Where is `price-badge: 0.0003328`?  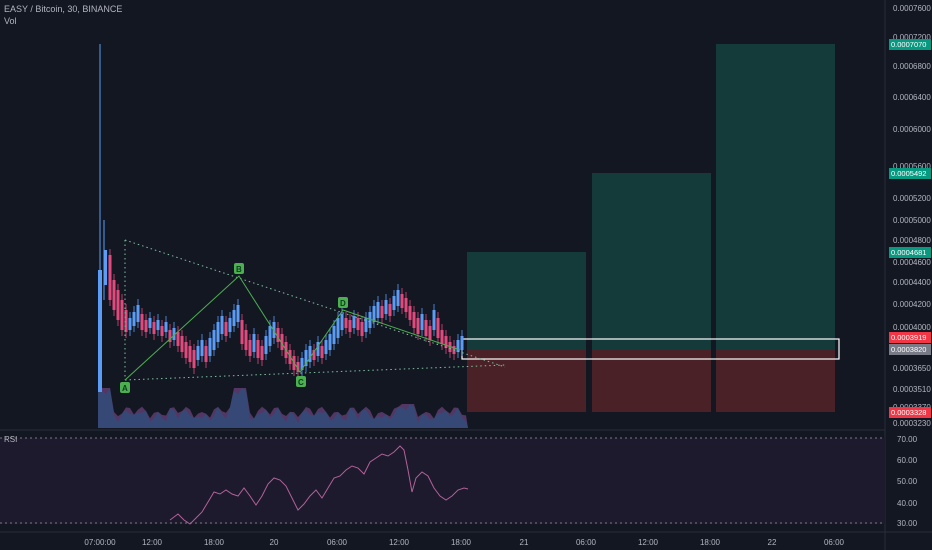
price-badge: 0.0003328 is located at coordinates (910, 412).